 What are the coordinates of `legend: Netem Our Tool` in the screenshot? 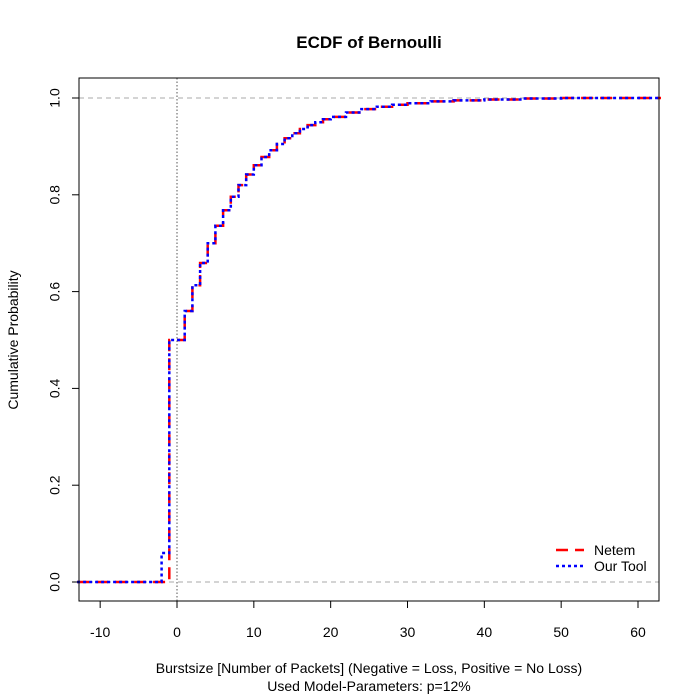 It's located at (601, 558).